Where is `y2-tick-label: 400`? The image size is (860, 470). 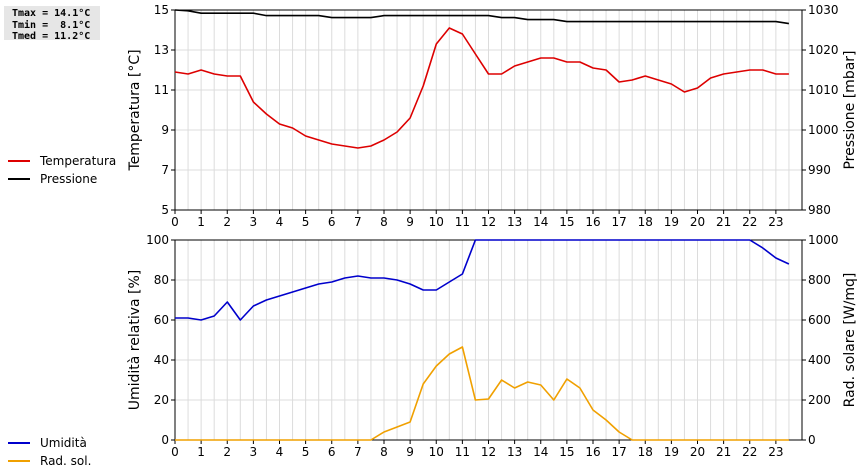 y2-tick-label: 400 is located at coordinates (819, 360).